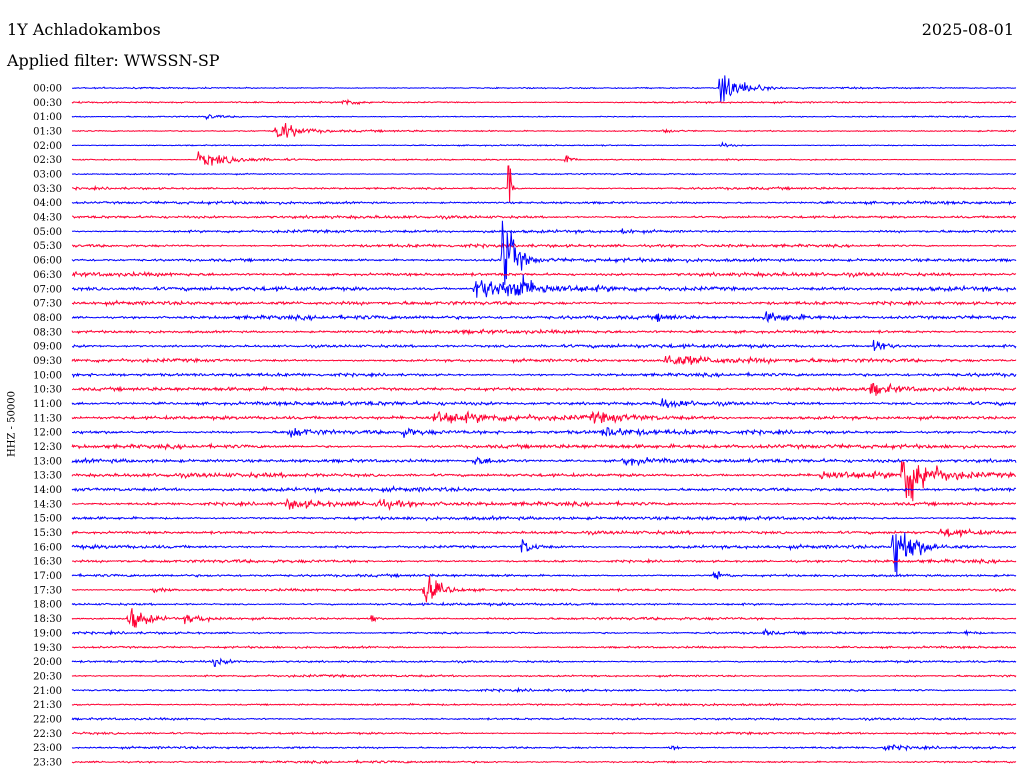  I want to click on time-label: 17:00, so click(47, 576).